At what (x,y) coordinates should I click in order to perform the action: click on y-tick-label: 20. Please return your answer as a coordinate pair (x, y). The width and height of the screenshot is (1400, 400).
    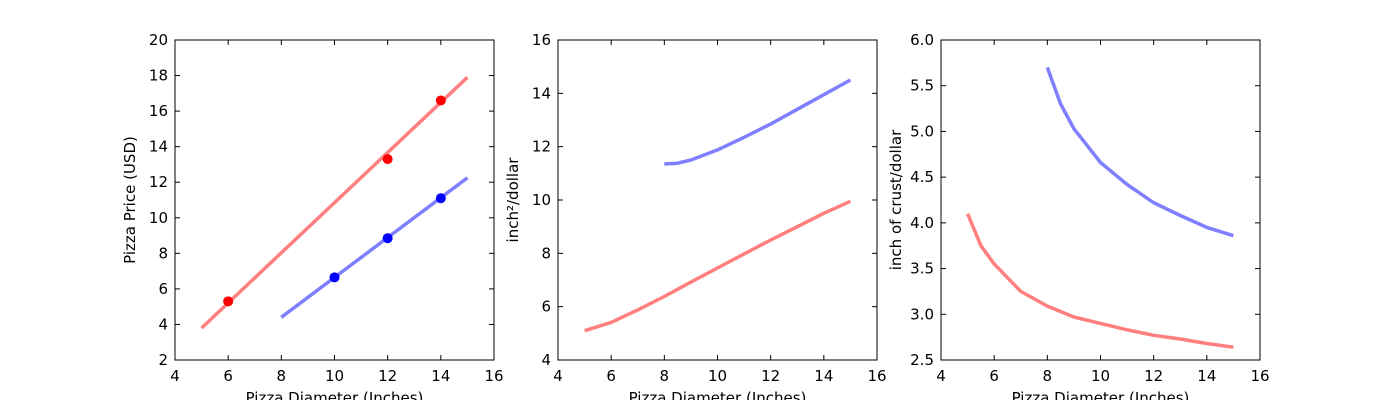
    Looking at the image, I should click on (158, 40).